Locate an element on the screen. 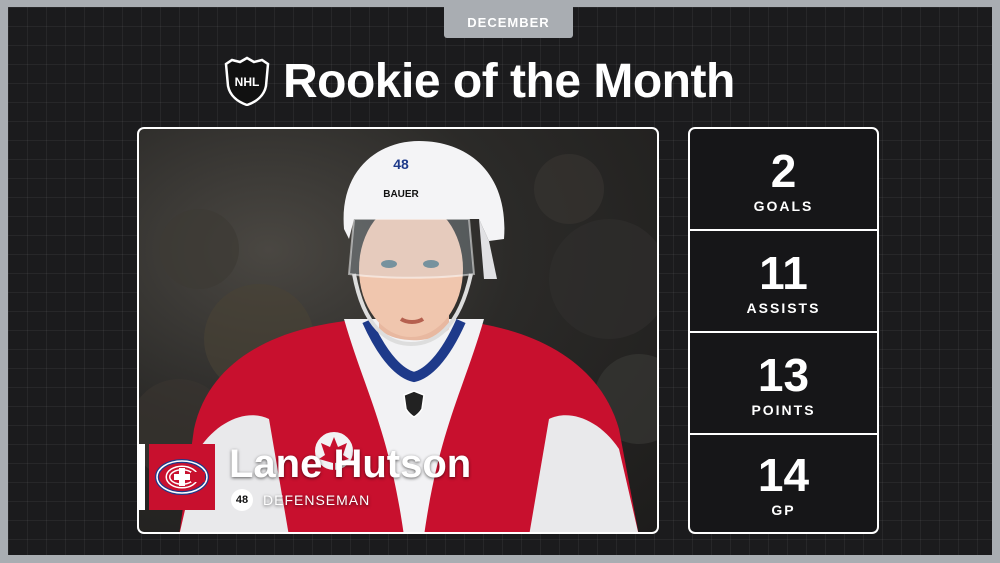  stat-label: POINTS is located at coordinates (783, 409).